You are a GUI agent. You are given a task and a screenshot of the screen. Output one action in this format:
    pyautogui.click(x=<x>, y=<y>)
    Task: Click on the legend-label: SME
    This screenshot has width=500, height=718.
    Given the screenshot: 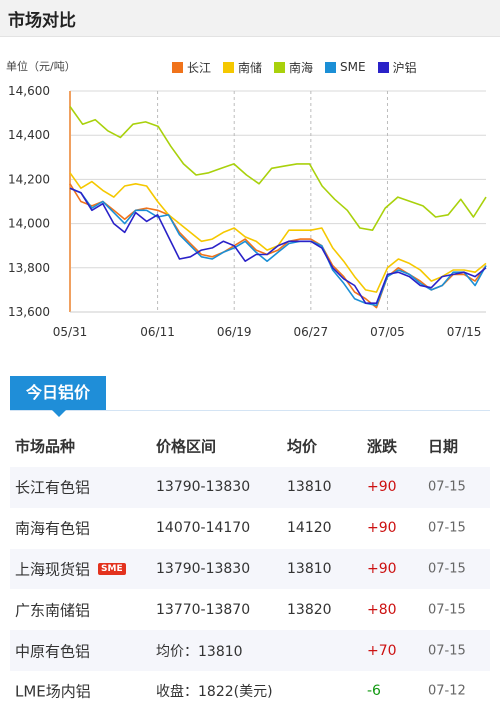 What is the action you would take?
    pyautogui.click(x=353, y=67)
    